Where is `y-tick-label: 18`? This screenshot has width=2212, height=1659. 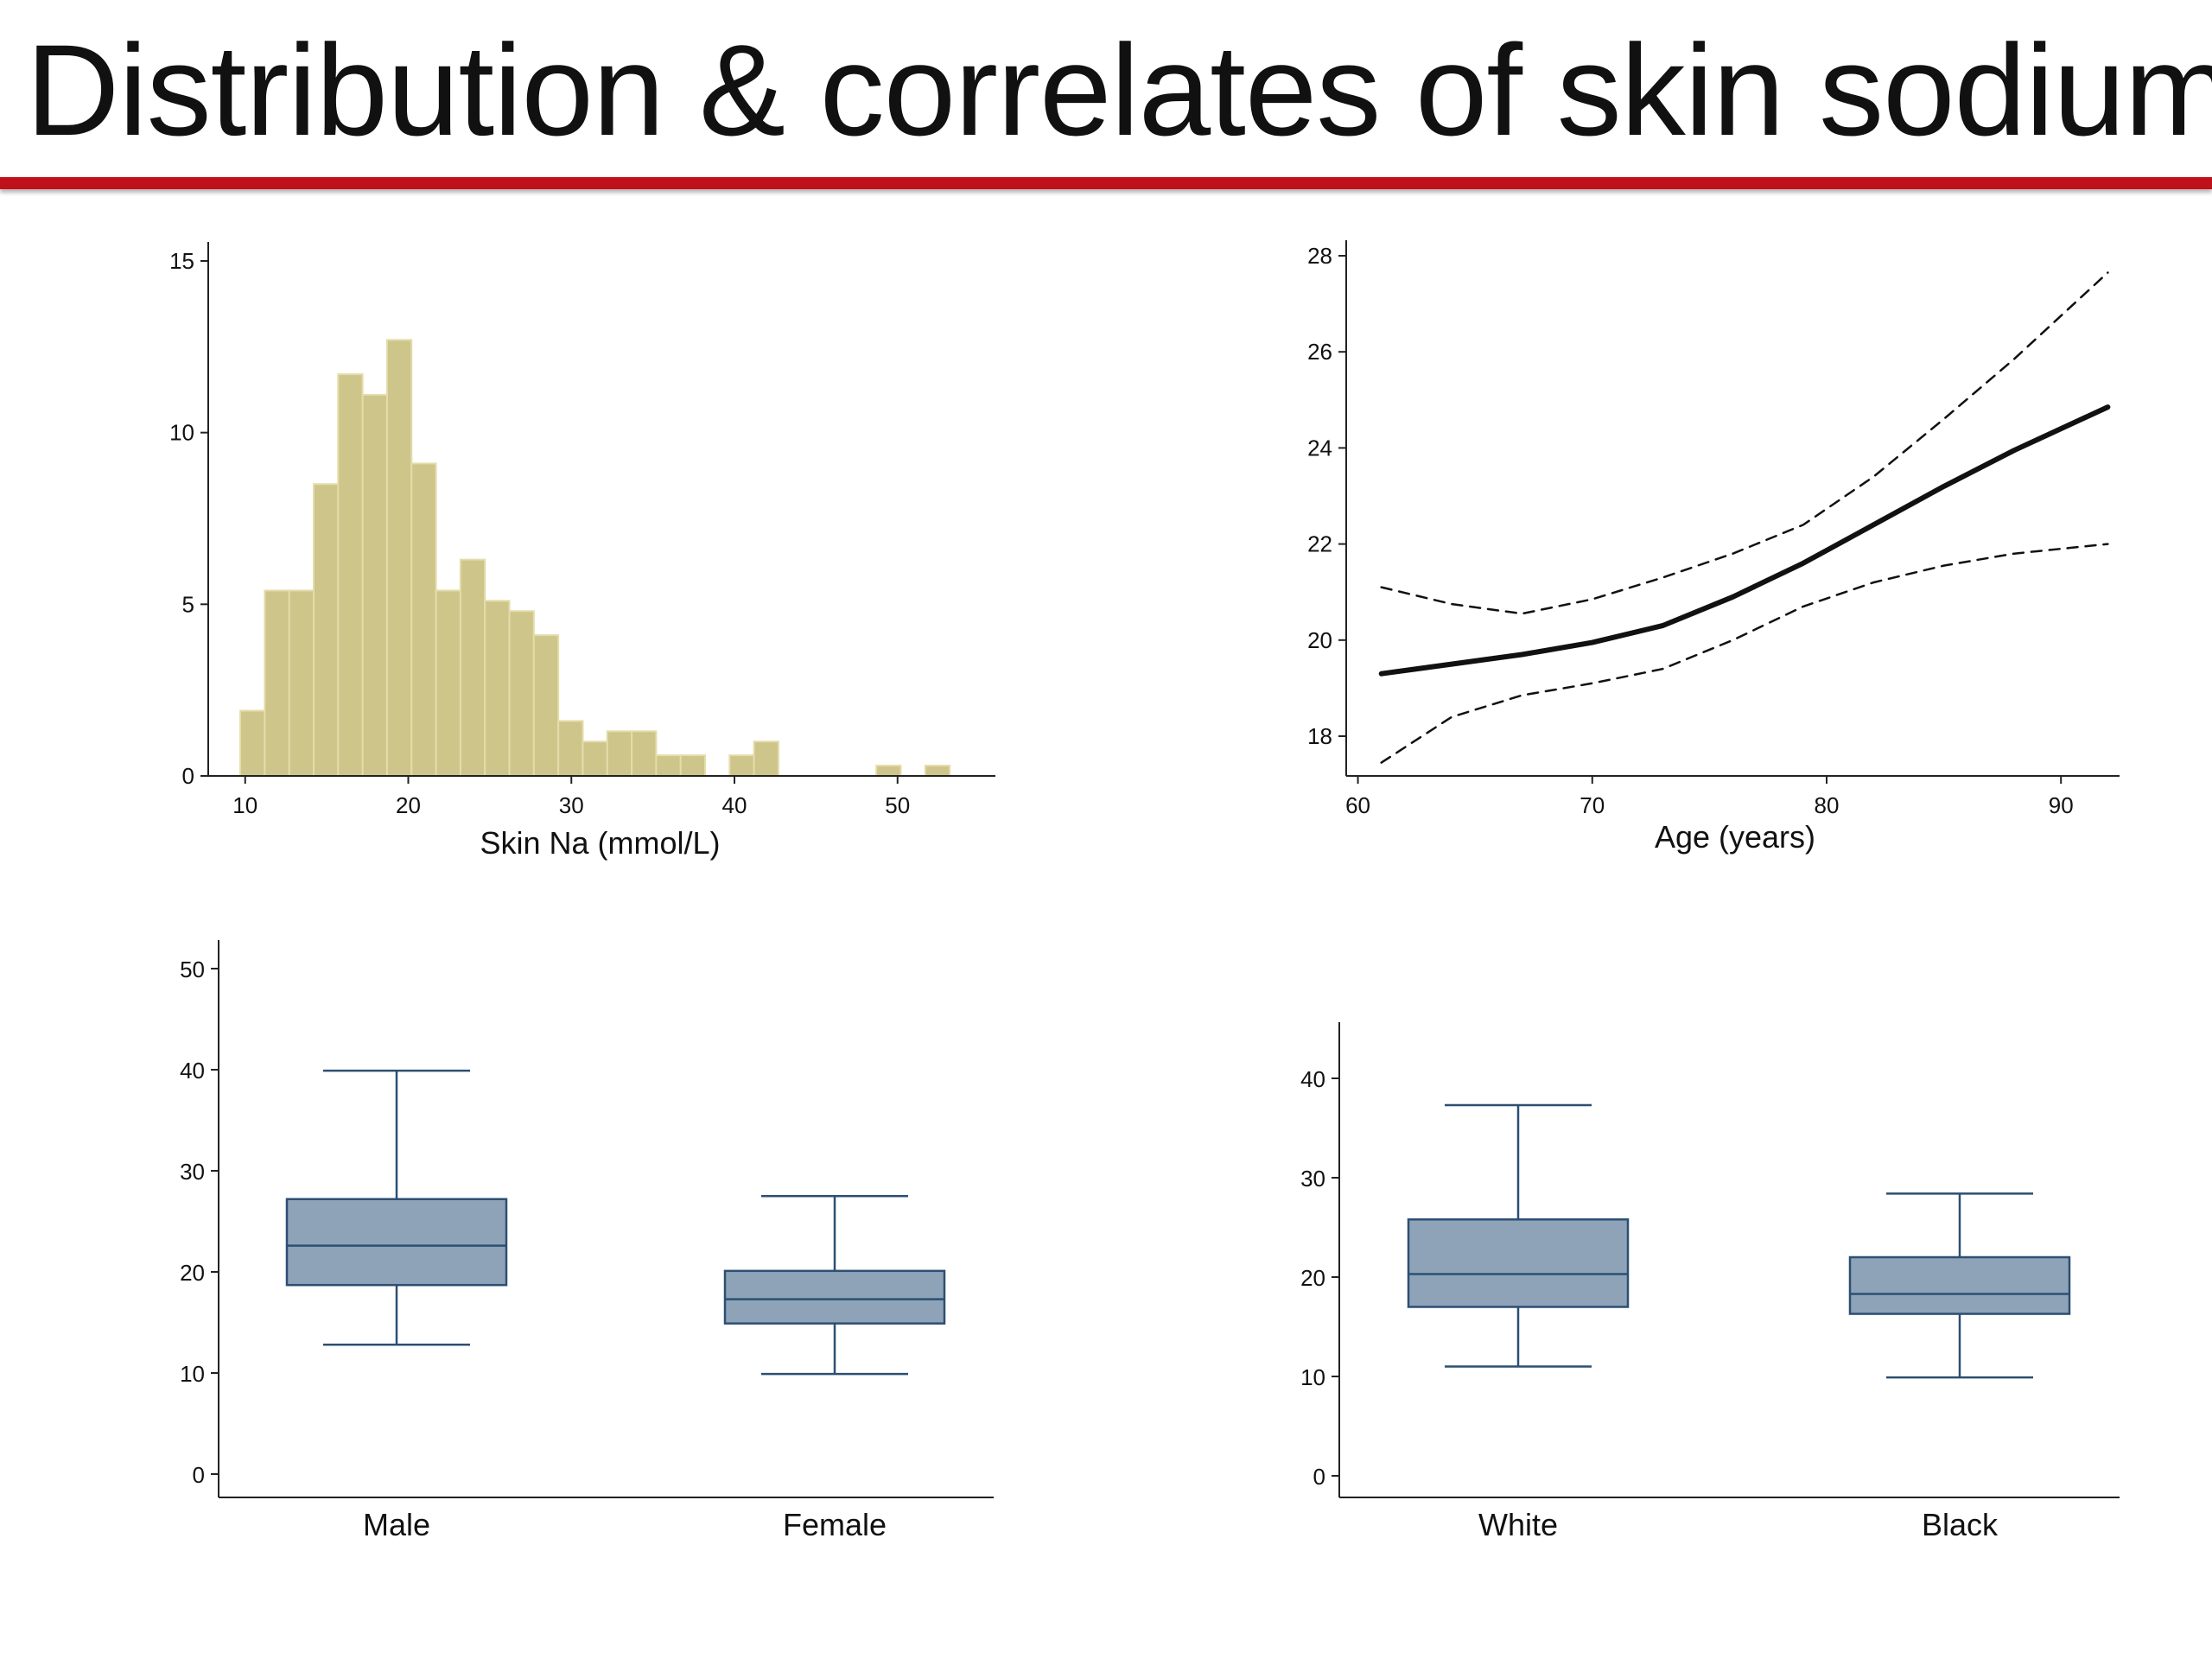
y-tick-label: 18 is located at coordinates (1319, 736).